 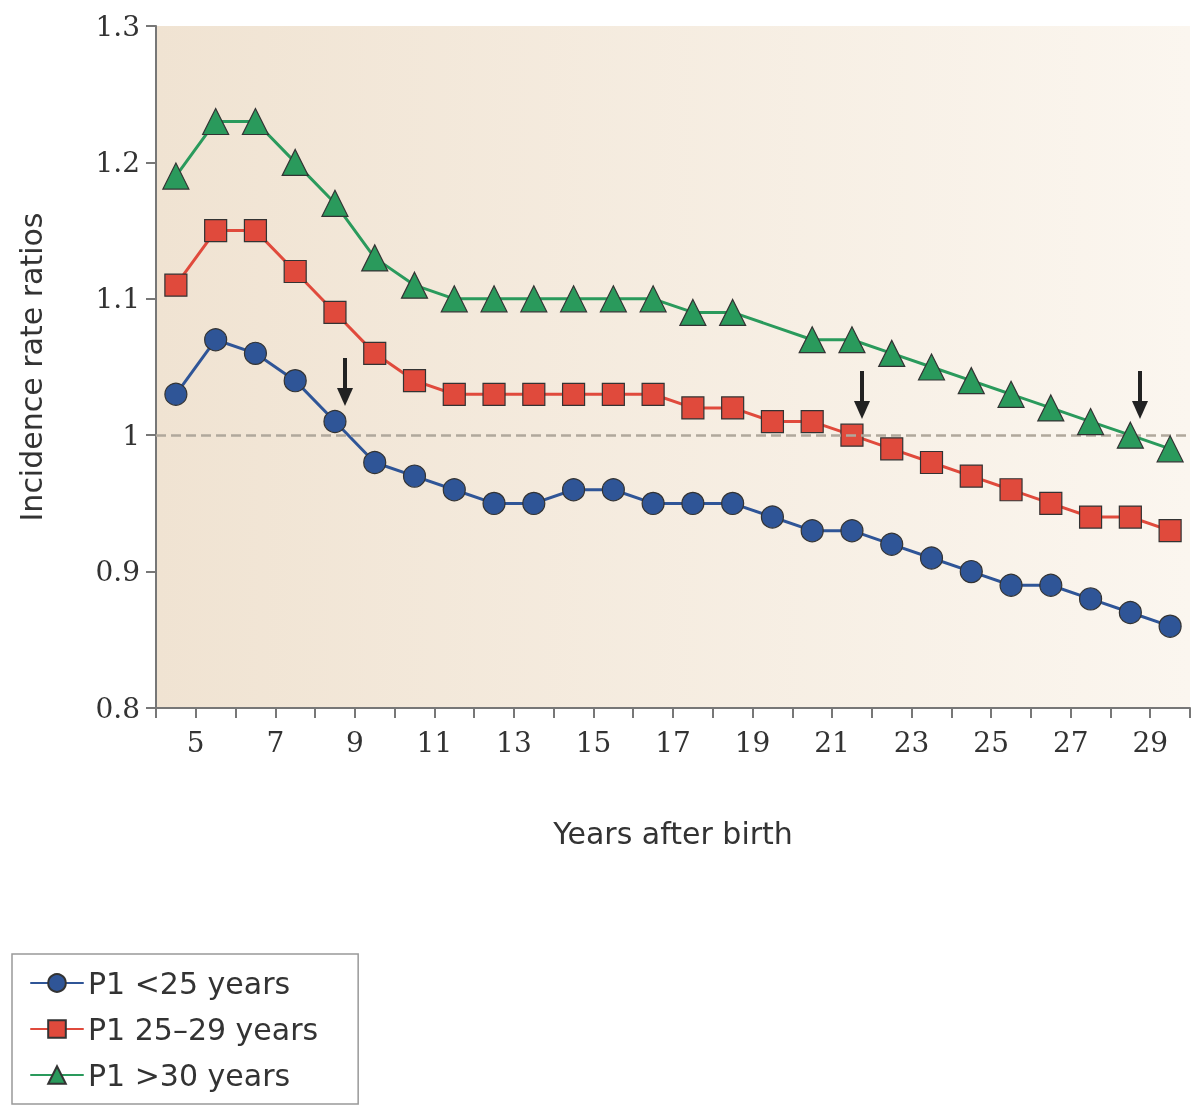 I want to click on x-tick-label: 11, so click(x=434, y=742).